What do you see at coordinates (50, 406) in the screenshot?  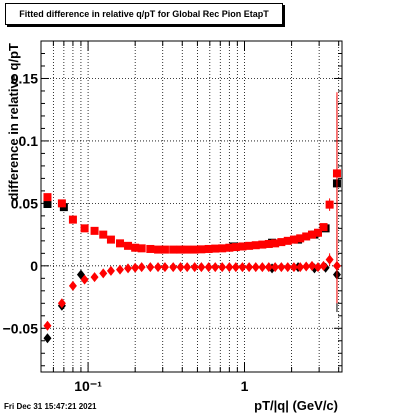 I see `timestamp: Fri Dec 31 15:47:21 2021` at bounding box center [50, 406].